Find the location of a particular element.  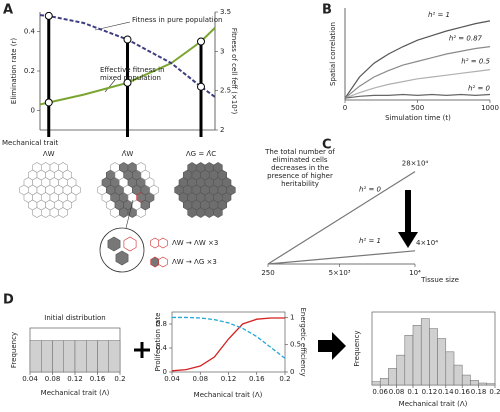

y2-axis-label: Energetic efficiency is located at coordinates (303, 341).